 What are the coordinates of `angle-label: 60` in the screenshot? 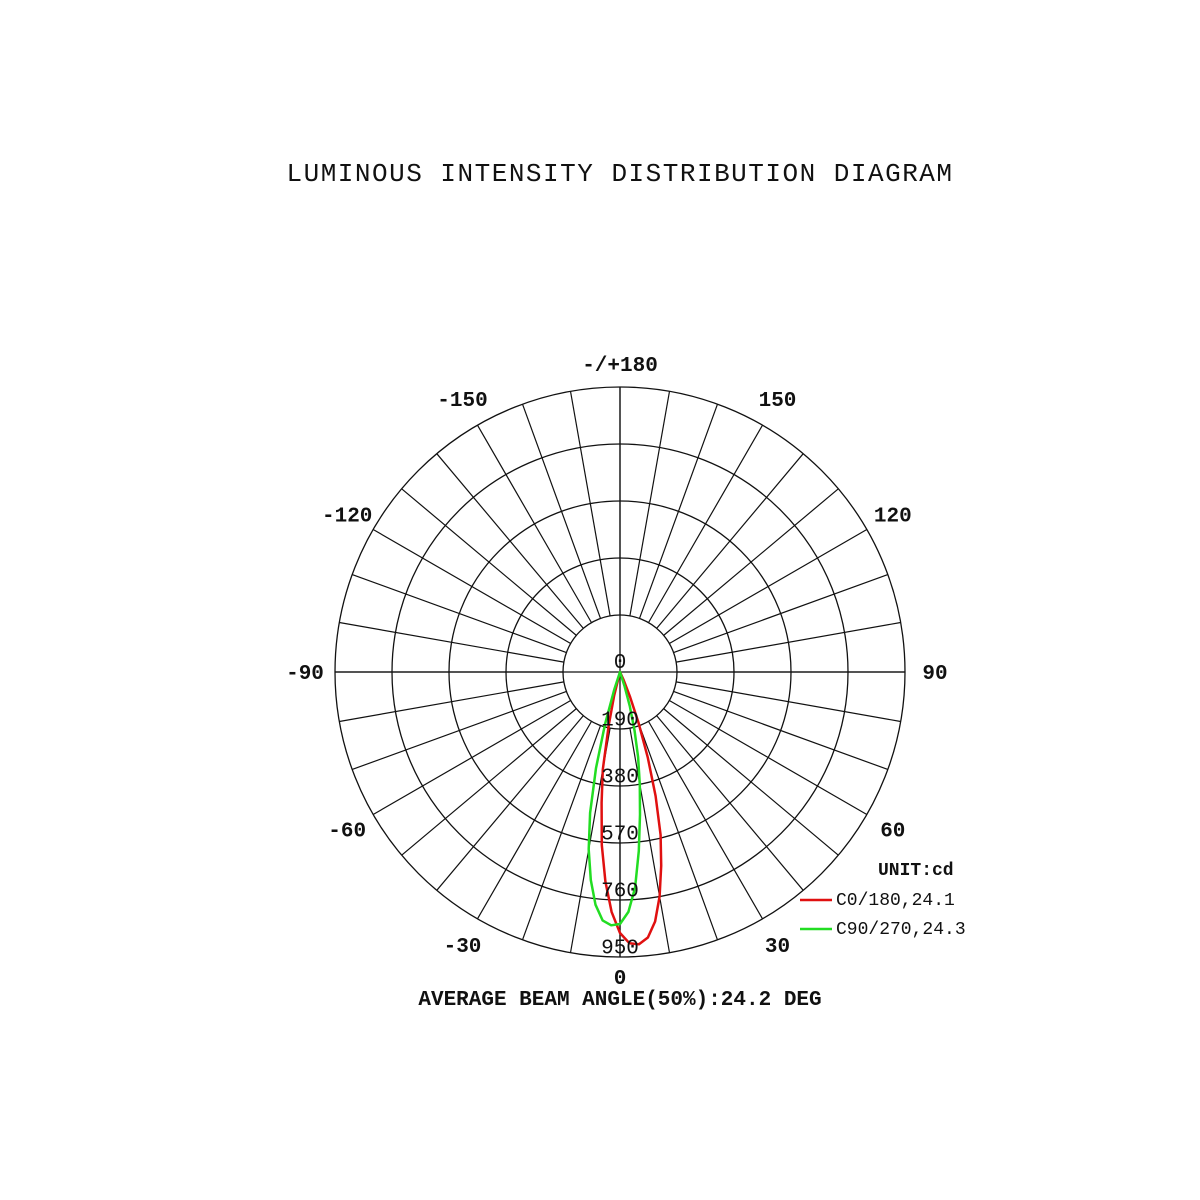 It's located at (892, 832).